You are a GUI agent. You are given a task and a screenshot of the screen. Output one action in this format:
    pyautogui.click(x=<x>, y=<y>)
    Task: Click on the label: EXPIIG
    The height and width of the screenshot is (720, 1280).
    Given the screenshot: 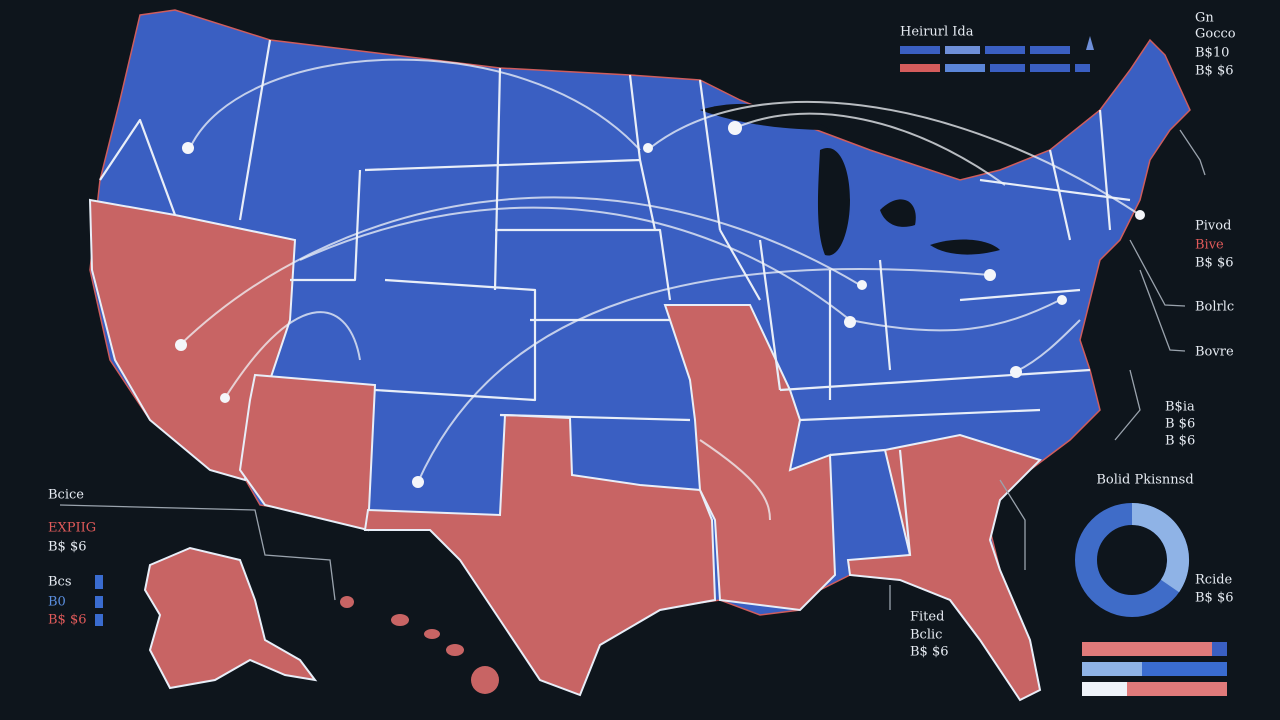 What is the action you would take?
    pyautogui.click(x=72, y=528)
    